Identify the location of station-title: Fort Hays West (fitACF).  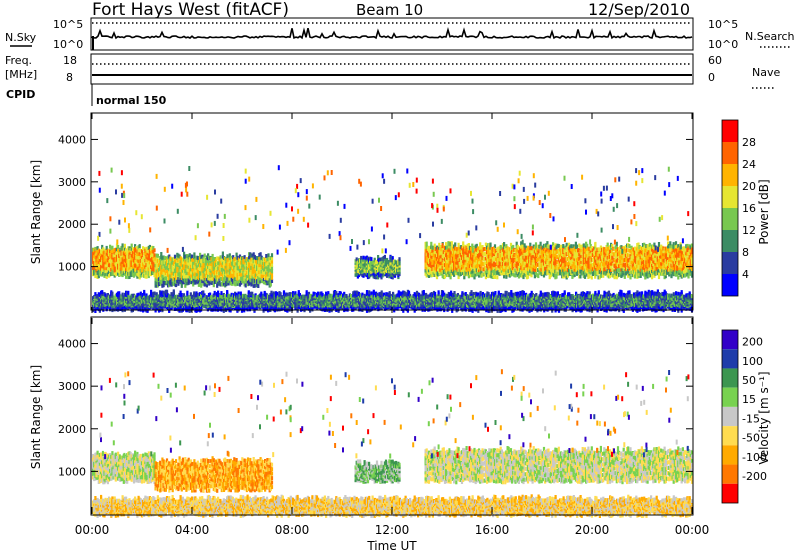
(190, 10).